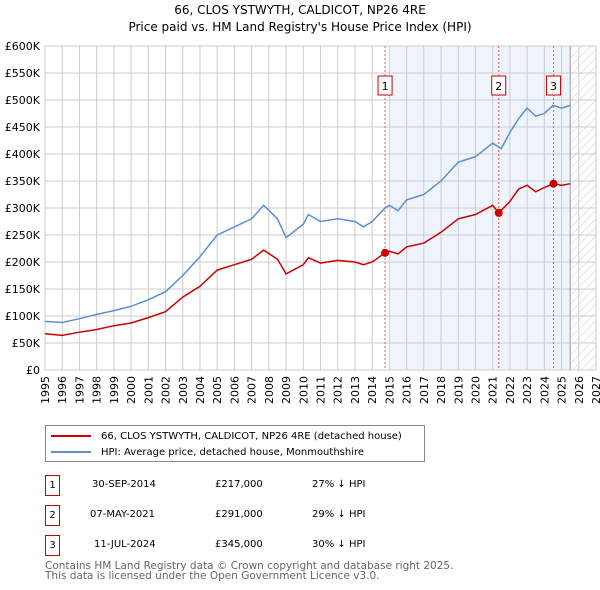  Describe the element at coordinates (23, 208) in the screenshot. I see `y-tick-label: £300K` at that location.